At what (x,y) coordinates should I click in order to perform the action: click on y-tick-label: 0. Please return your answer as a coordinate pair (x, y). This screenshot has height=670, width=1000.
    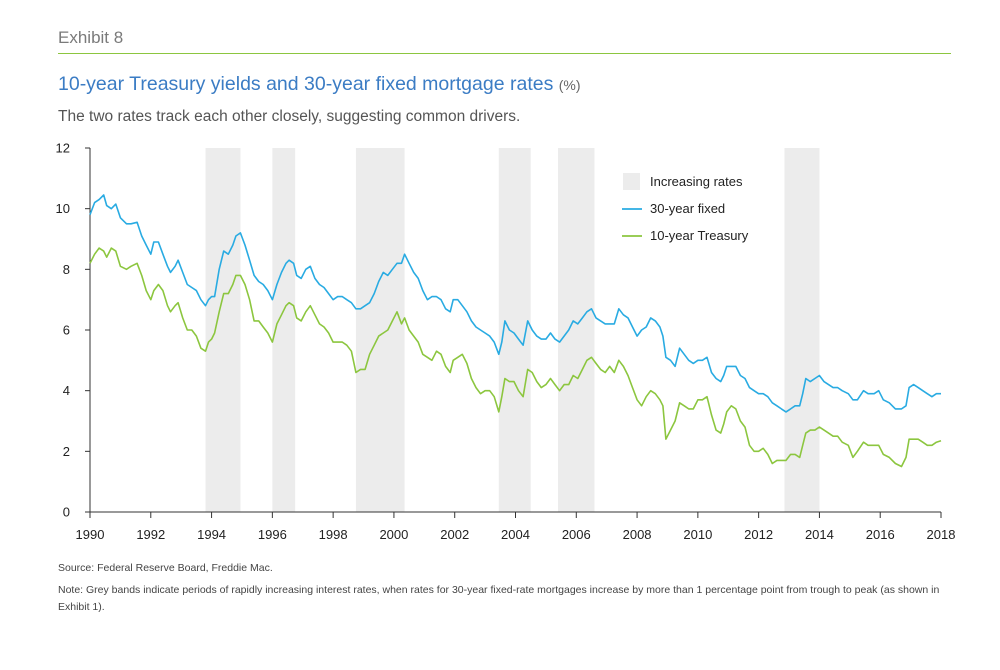
    Looking at the image, I should click on (66, 512).